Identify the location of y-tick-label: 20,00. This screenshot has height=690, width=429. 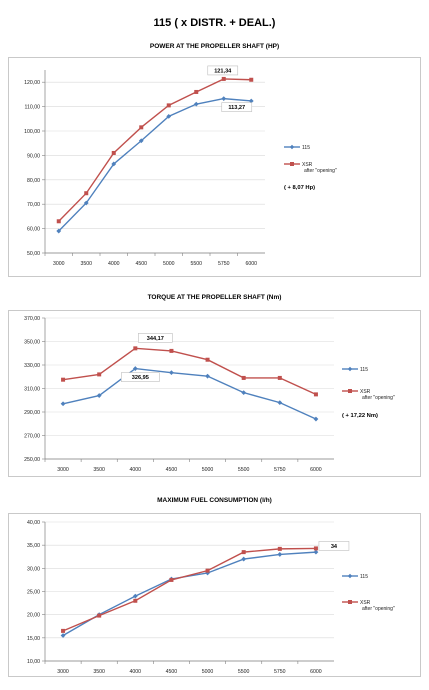
(33, 616).